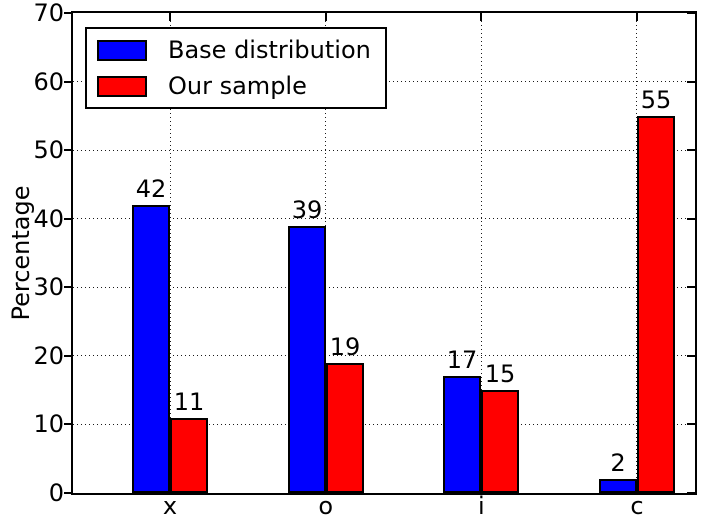  I want to click on bar-i-sample, so click(500, 441).